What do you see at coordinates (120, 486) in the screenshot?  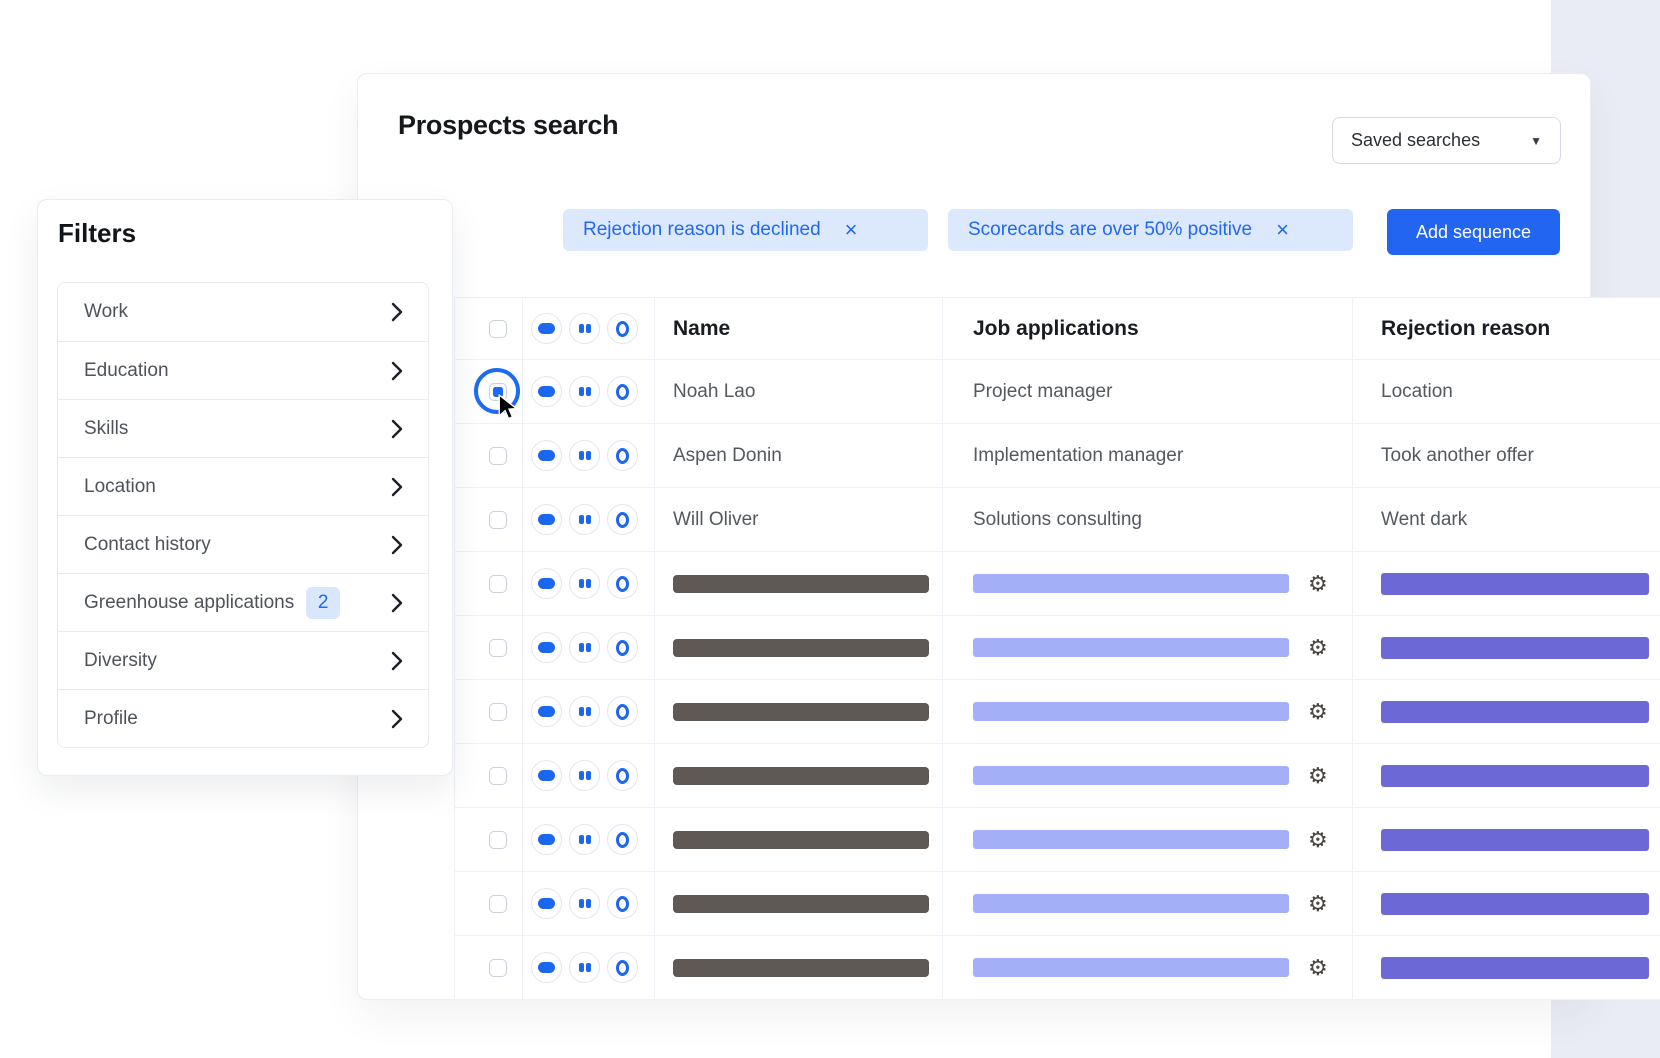 I see `filter-item-label: Location` at bounding box center [120, 486].